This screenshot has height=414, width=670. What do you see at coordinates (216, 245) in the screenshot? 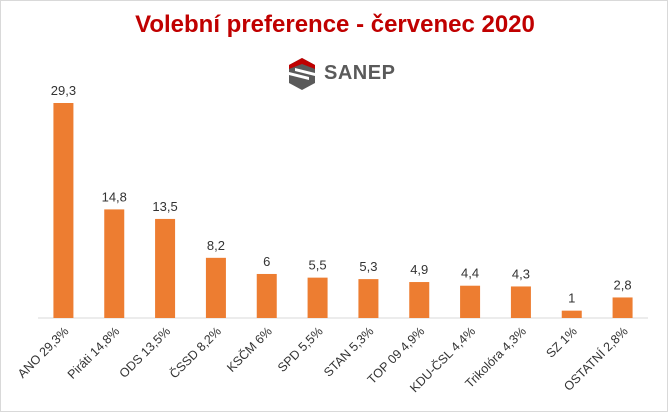
I see `value-label-4: 8,2` at bounding box center [216, 245].